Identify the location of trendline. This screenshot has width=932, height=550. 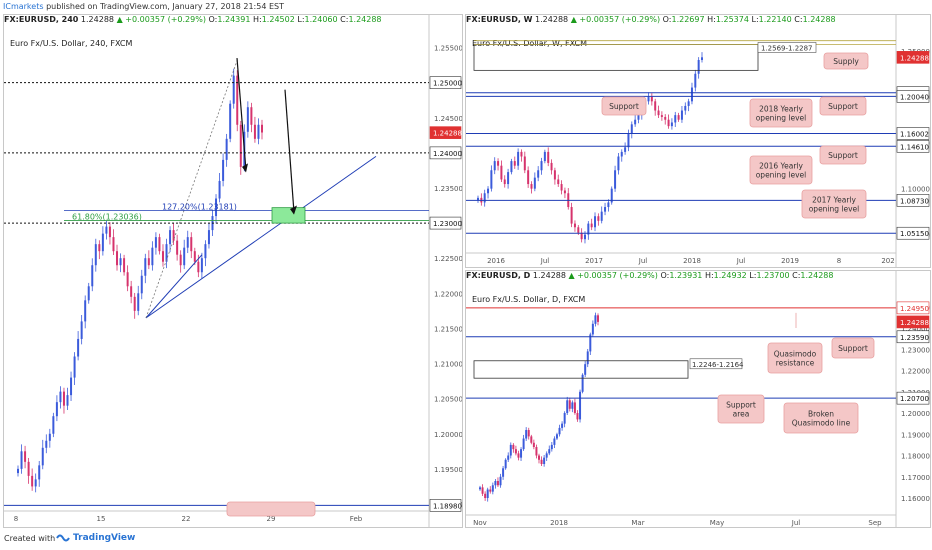
(261, 237).